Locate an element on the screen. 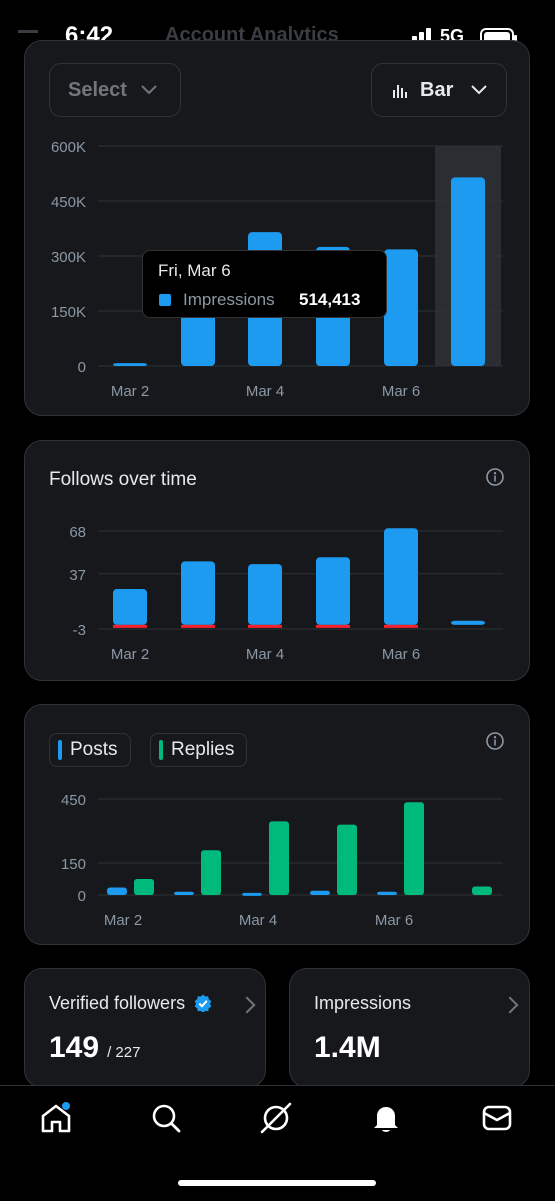 The height and width of the screenshot is (1201, 555). replies-swatch is located at coordinates (161, 750).